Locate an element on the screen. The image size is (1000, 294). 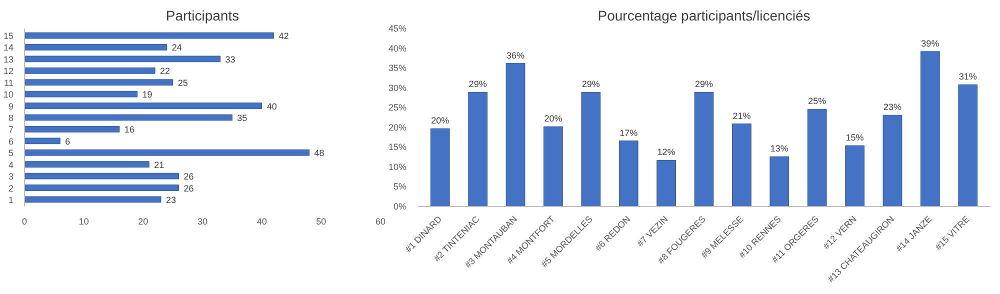
y-tick-label: 14 is located at coordinates (8, 47).